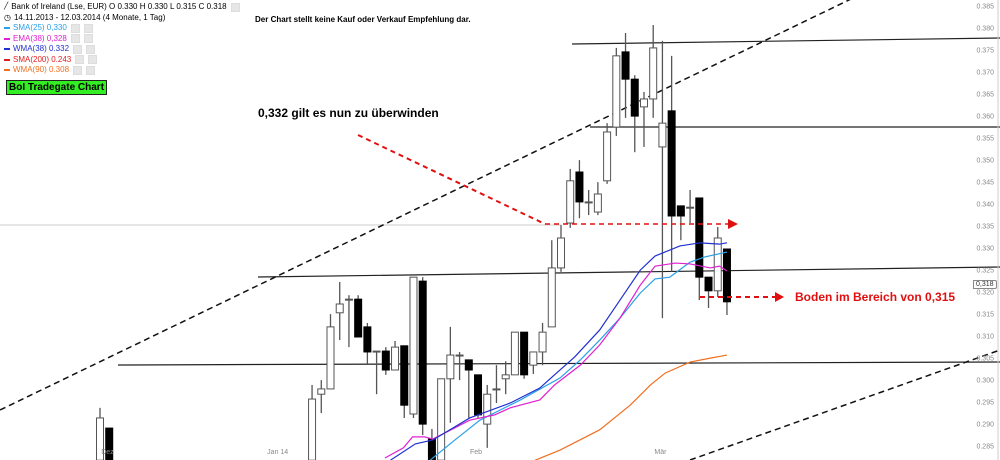 The height and width of the screenshot is (460, 1000). Describe the element at coordinates (985, 183) in the screenshot. I see `y-tick-label: 0.345` at that location.